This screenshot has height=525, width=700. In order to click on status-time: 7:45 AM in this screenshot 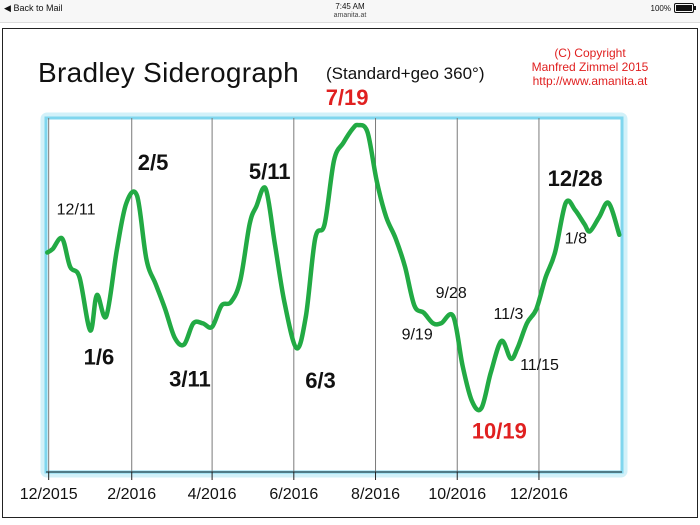, I will do `click(350, 6)`.